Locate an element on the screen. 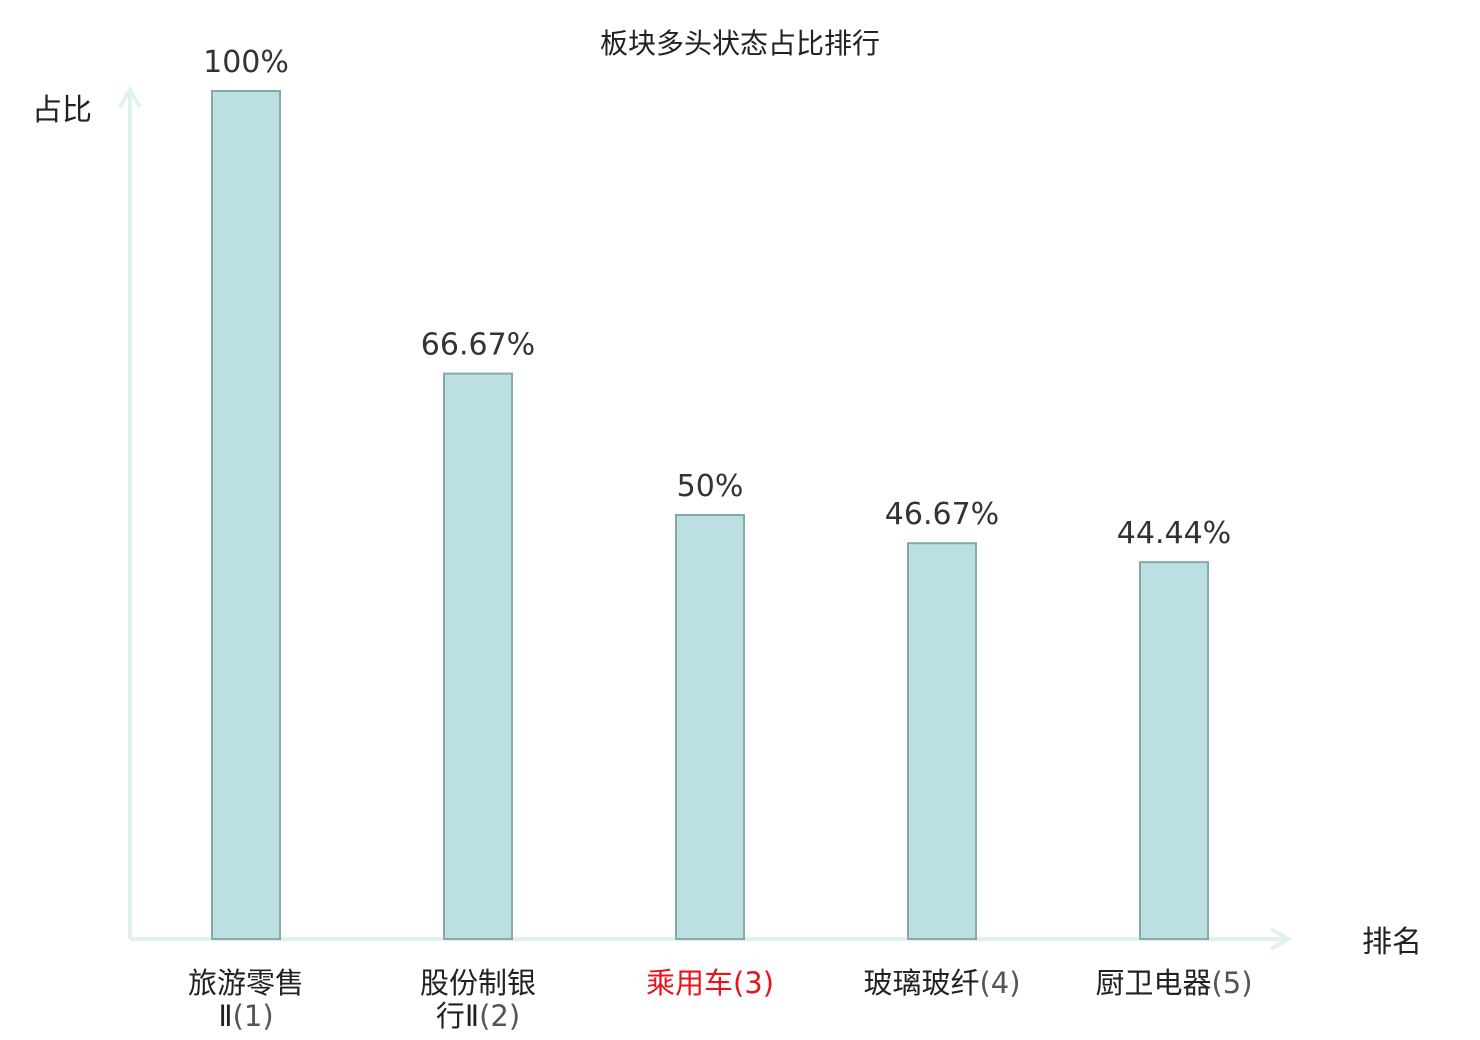 Image resolution: width=1480 pixels, height=1040 pixels. x-tick-label: 行Ⅱ(2) is located at coordinates (478, 1016).